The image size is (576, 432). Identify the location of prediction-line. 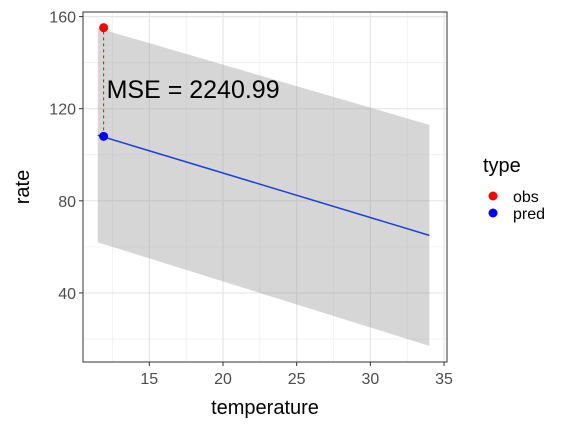
(263, 185).